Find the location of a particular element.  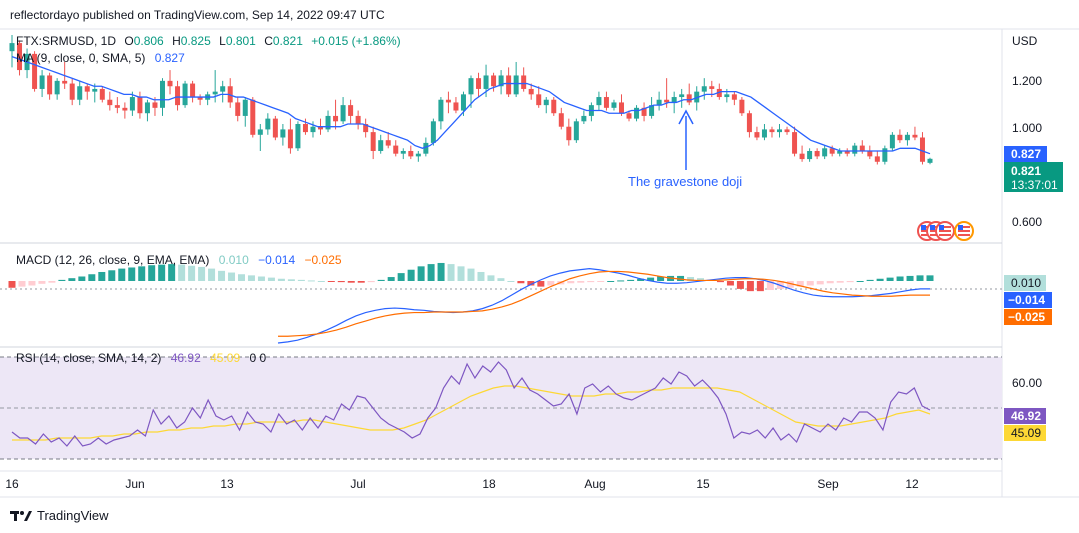

x-tick: Sep is located at coordinates (828, 484).